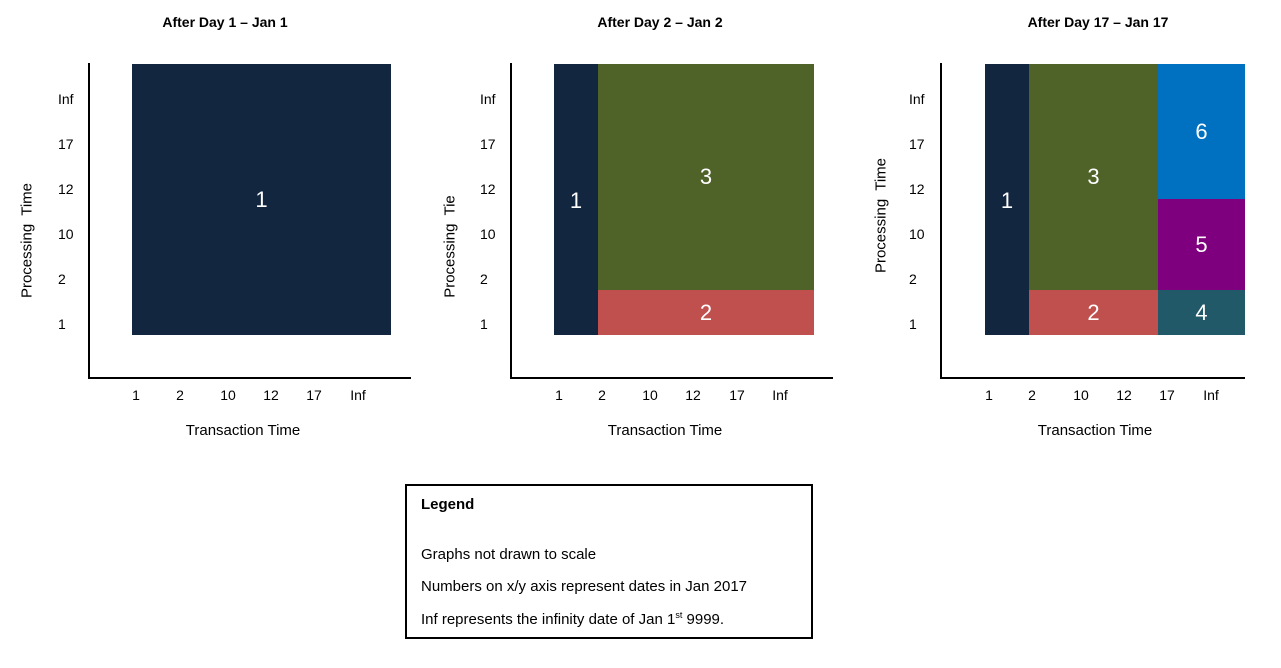  Describe the element at coordinates (509, 554) in the screenshot. I see `legend-line-scale: Graphs not drawn to scale` at that location.